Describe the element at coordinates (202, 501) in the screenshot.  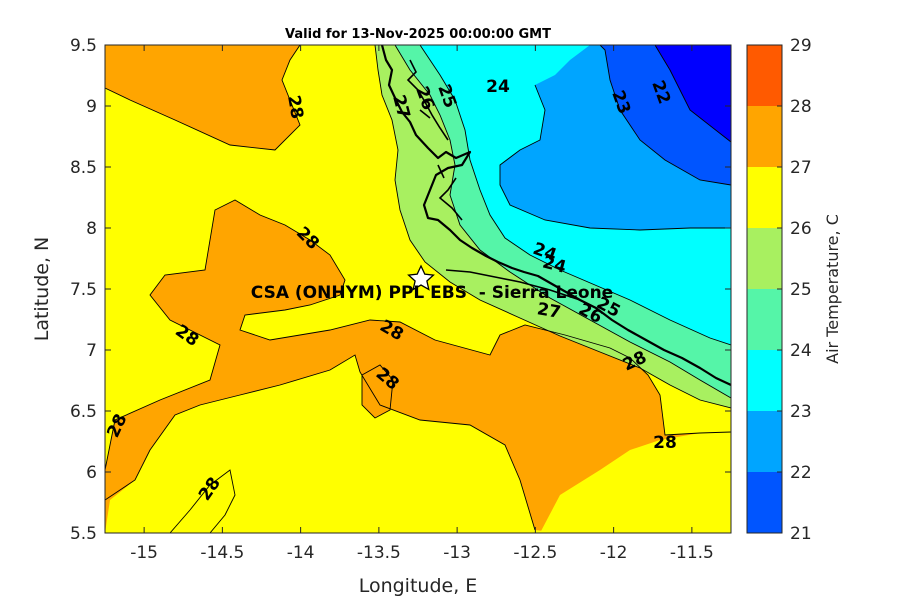
I see `temperature-band-26-27-south-pocket` at that location.